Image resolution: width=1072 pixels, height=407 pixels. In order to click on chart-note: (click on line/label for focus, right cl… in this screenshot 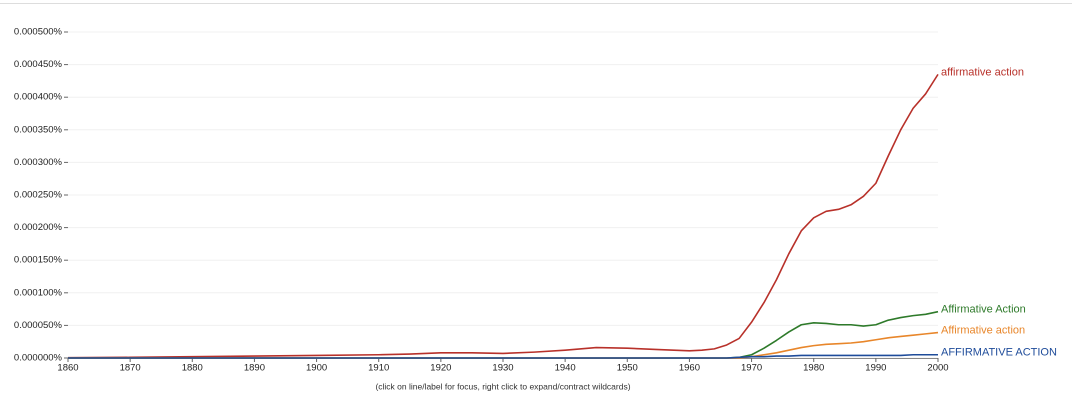, I will do `click(502, 386)`.